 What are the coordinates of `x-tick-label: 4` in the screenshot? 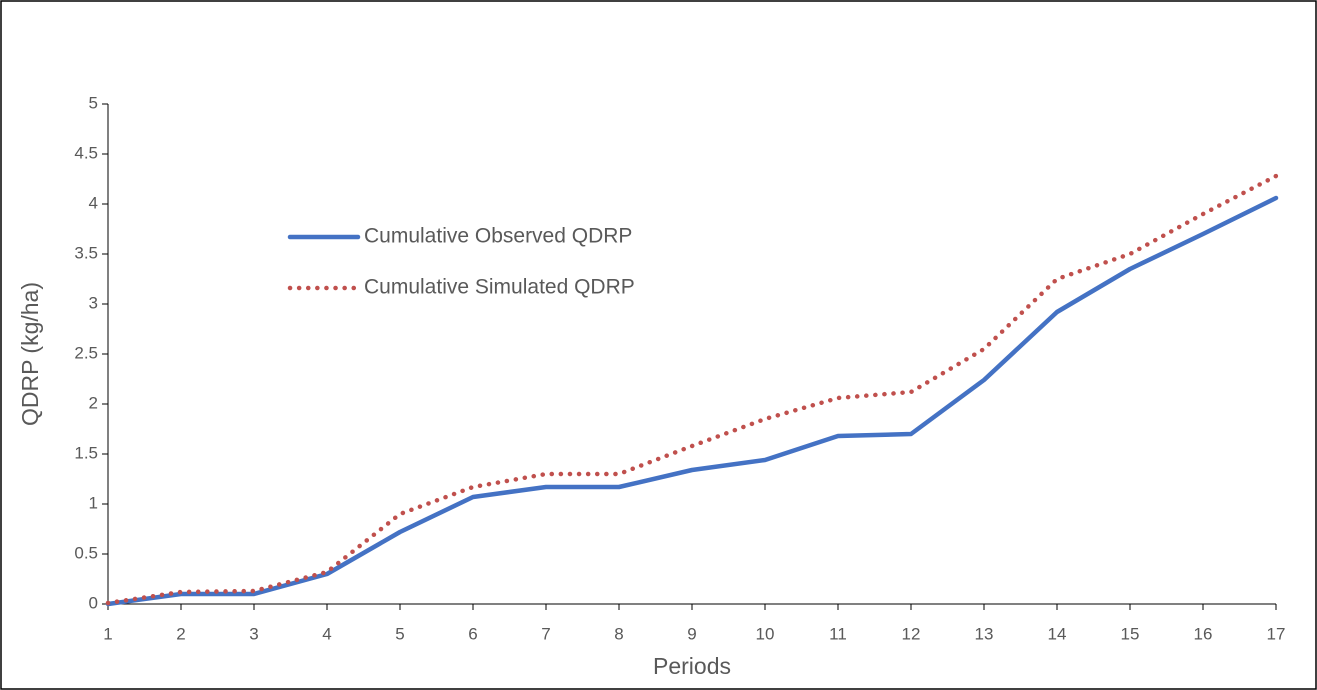 It's located at (326, 633).